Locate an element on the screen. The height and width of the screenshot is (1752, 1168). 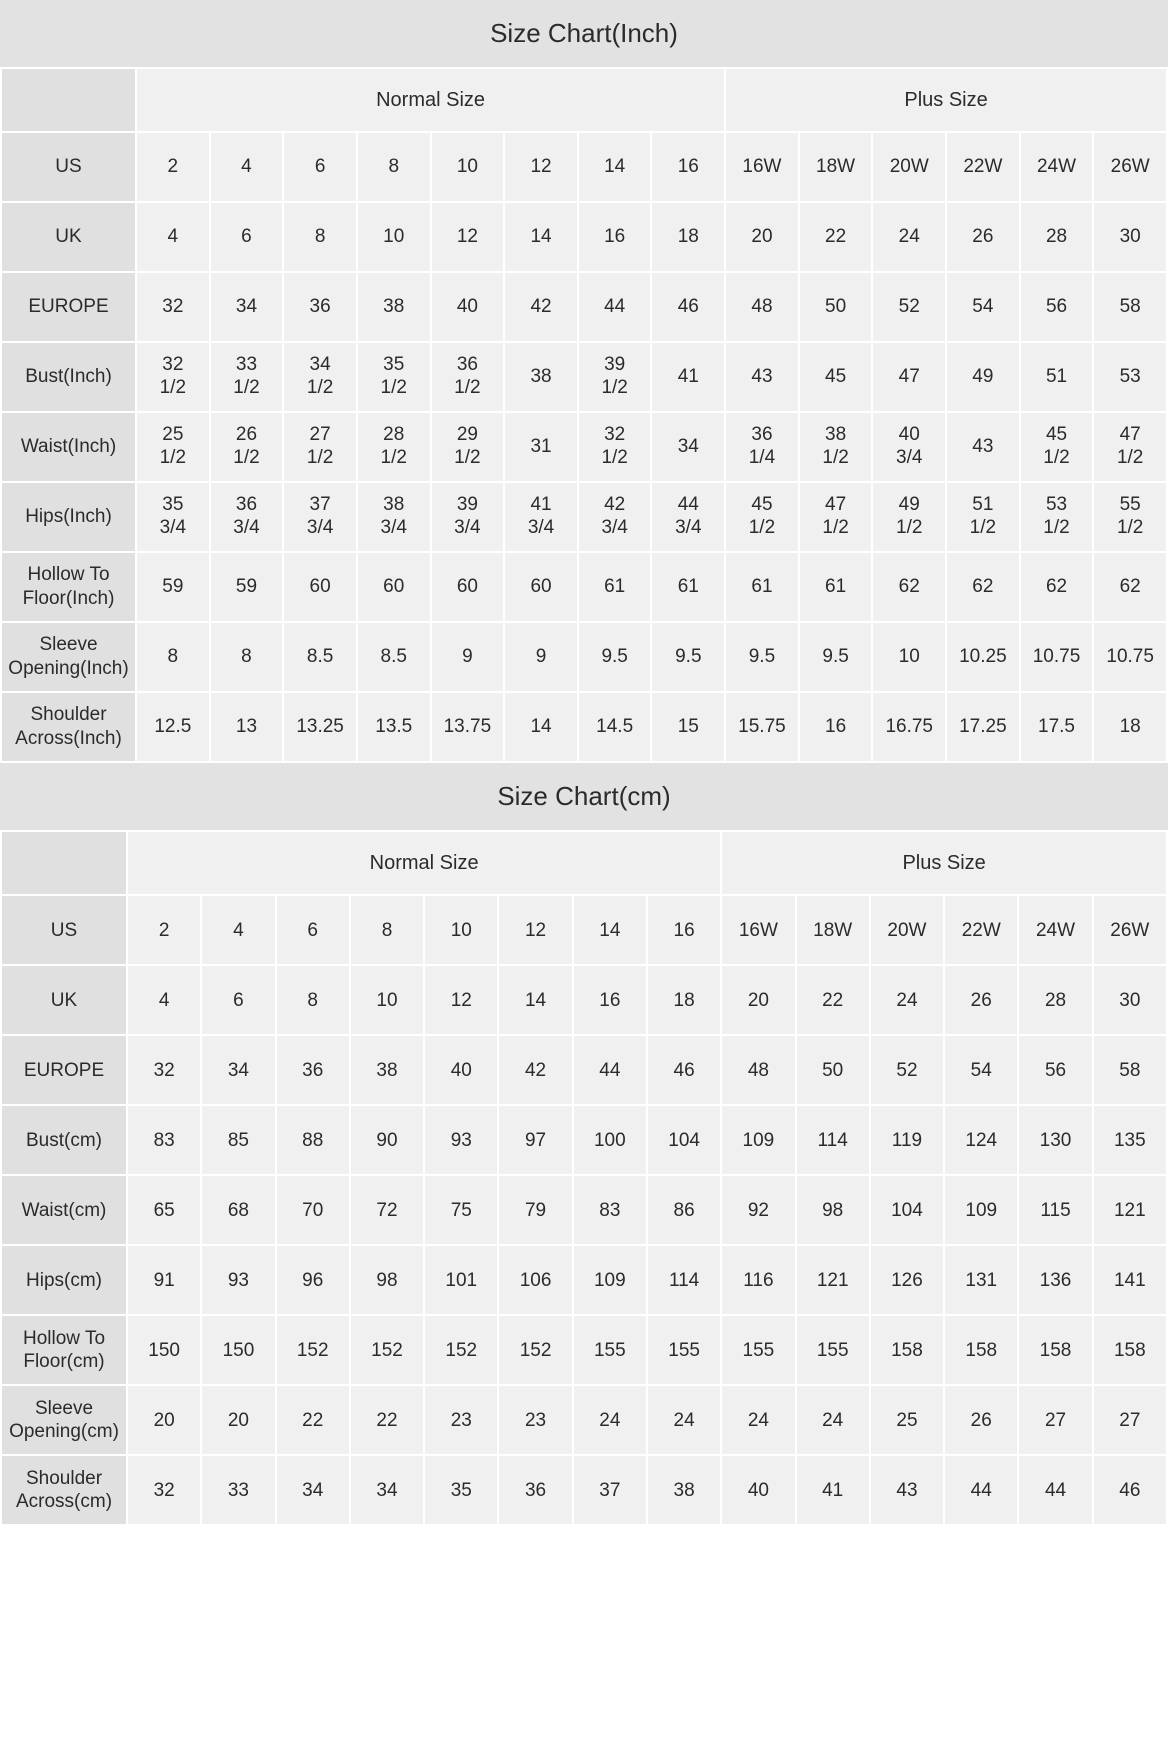
row-label-hipscm: Hips(cm) is located at coordinates (64, 1280).